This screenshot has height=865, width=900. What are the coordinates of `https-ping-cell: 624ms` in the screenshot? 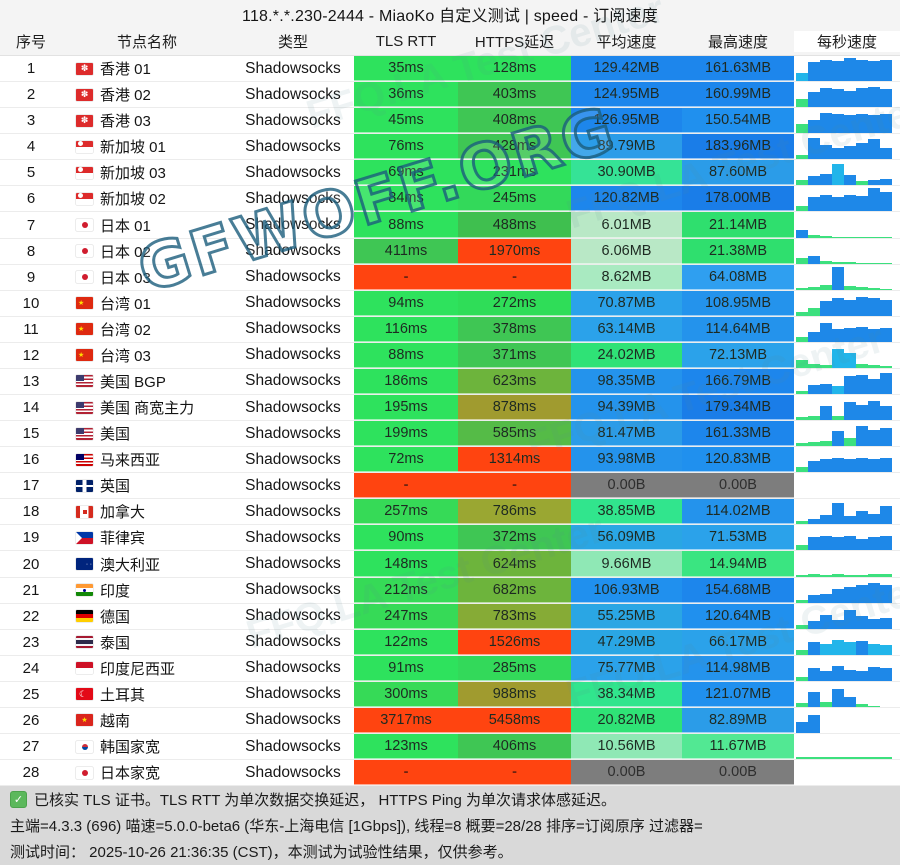 It's located at (514, 564).